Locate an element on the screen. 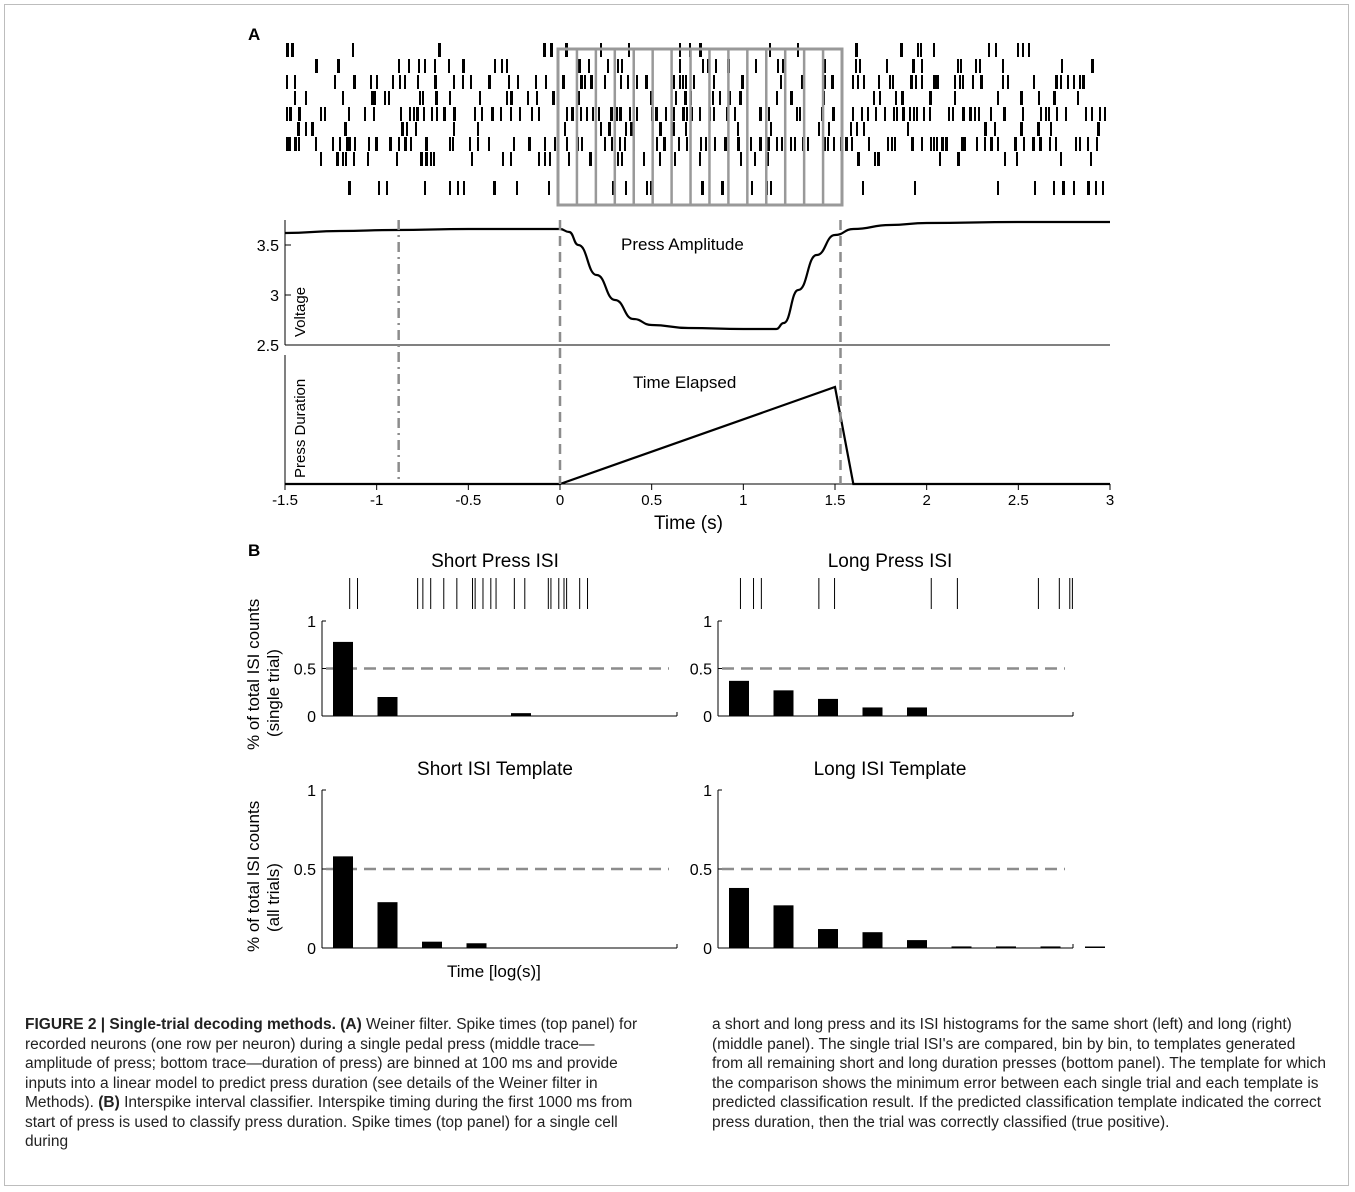 This screenshot has height=1192, width=1355. isi-panel-title: Long Press ISI is located at coordinates (890, 561).